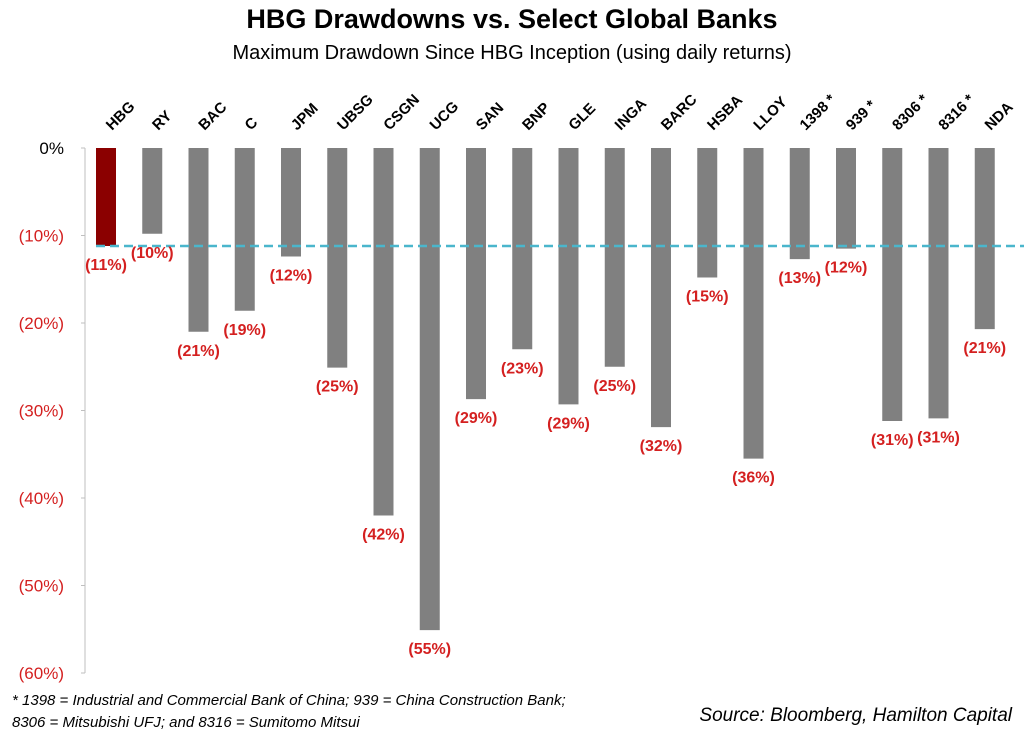 This screenshot has width=1024, height=737. Describe the element at coordinates (41, 323) in the screenshot. I see `y-tick-label: (20%)` at that location.